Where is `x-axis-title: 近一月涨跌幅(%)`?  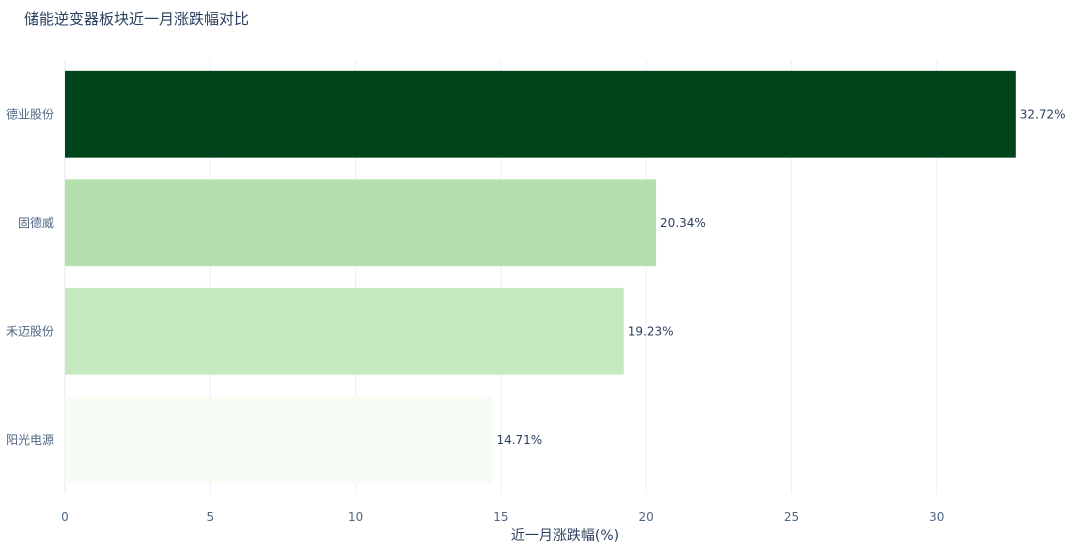
x-axis-title: 近一月涨跌幅(%) is located at coordinates (565, 536).